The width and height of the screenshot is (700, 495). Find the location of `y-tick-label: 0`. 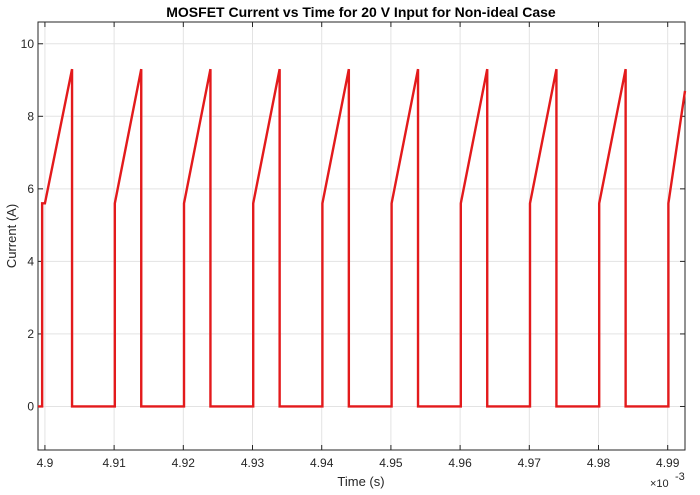

y-tick-label: 0 is located at coordinates (30, 406).